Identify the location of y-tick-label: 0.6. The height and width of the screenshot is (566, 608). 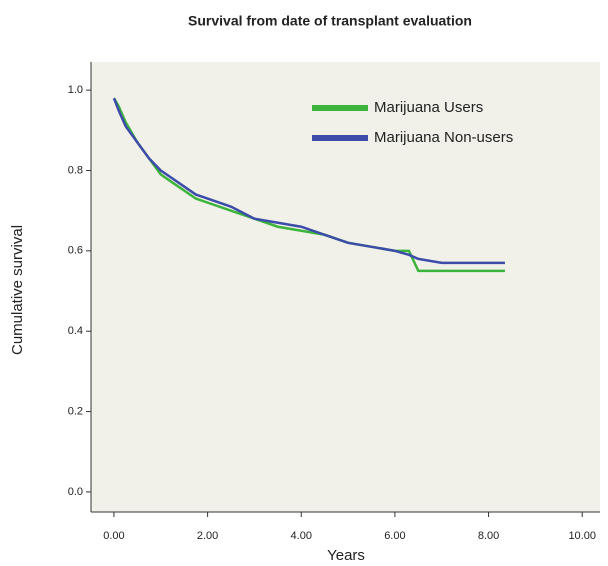
(75, 251).